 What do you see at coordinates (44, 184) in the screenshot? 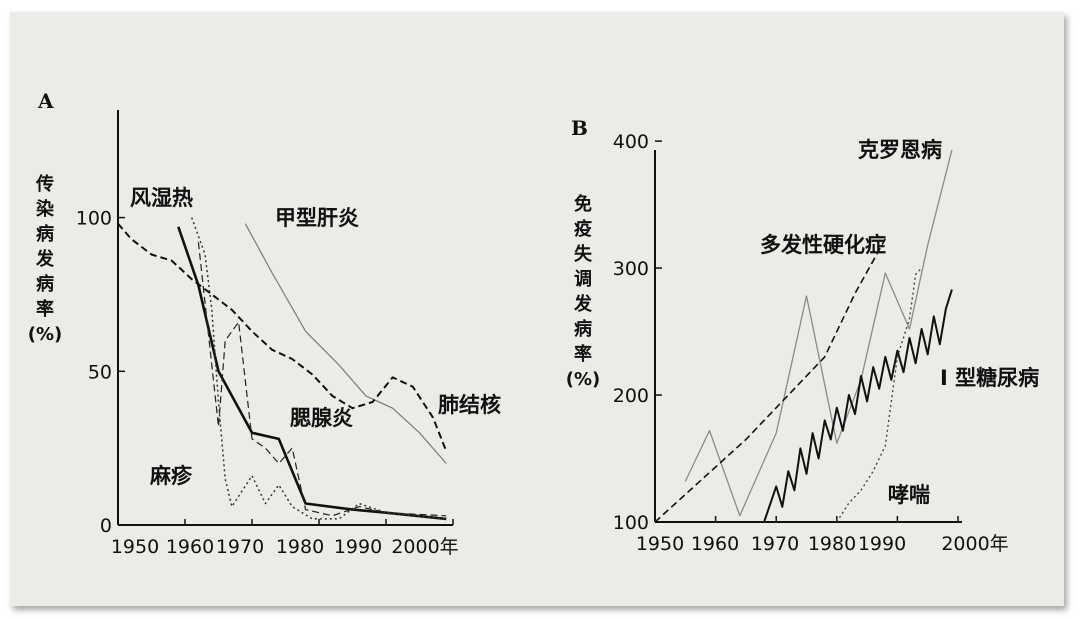
I see `panel-a-ylabel-char: 传` at bounding box center [44, 184].